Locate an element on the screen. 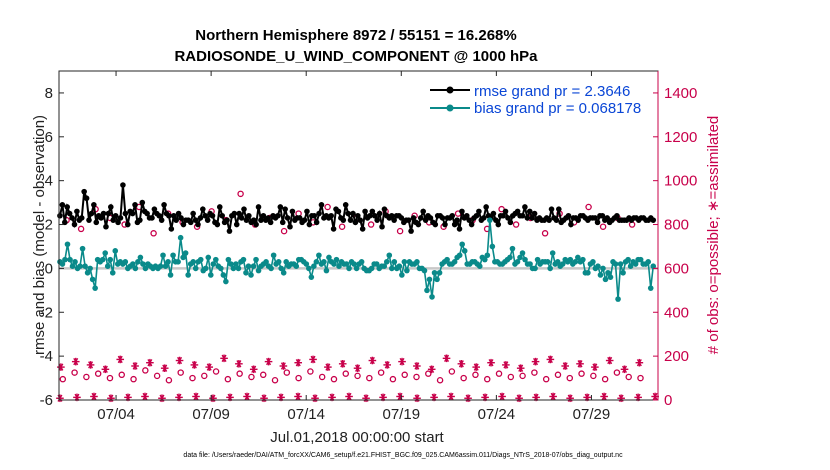 Image resolution: width=830 pixels, height=470 pixels. y-left-tick-label: 6 is located at coordinates (49, 137).